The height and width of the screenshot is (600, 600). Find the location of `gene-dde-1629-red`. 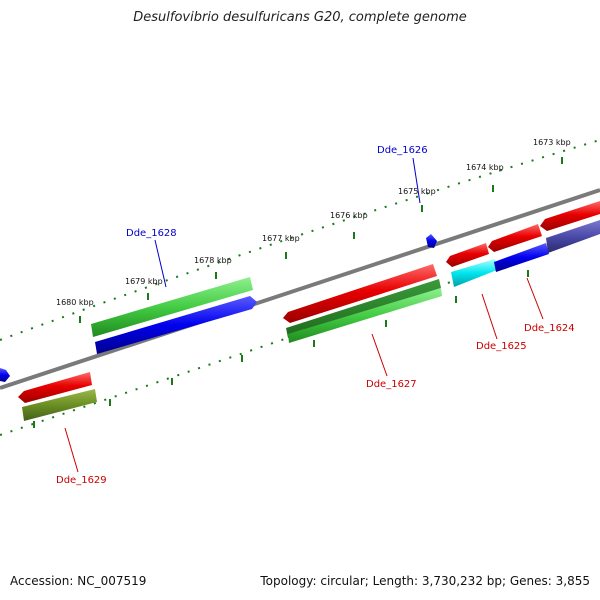

gene-dde-1629-red is located at coordinates (55, 387).